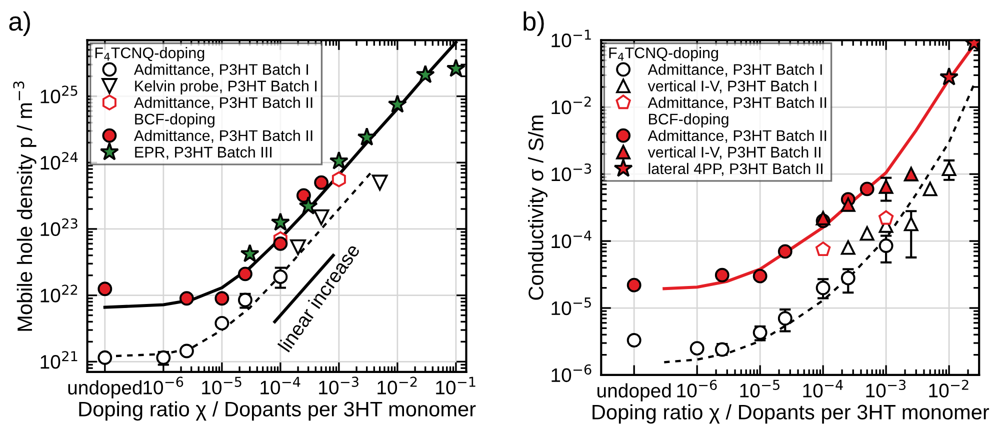  I want to click on legend-label: EPR, P3HT Batch III, so click(203, 153).